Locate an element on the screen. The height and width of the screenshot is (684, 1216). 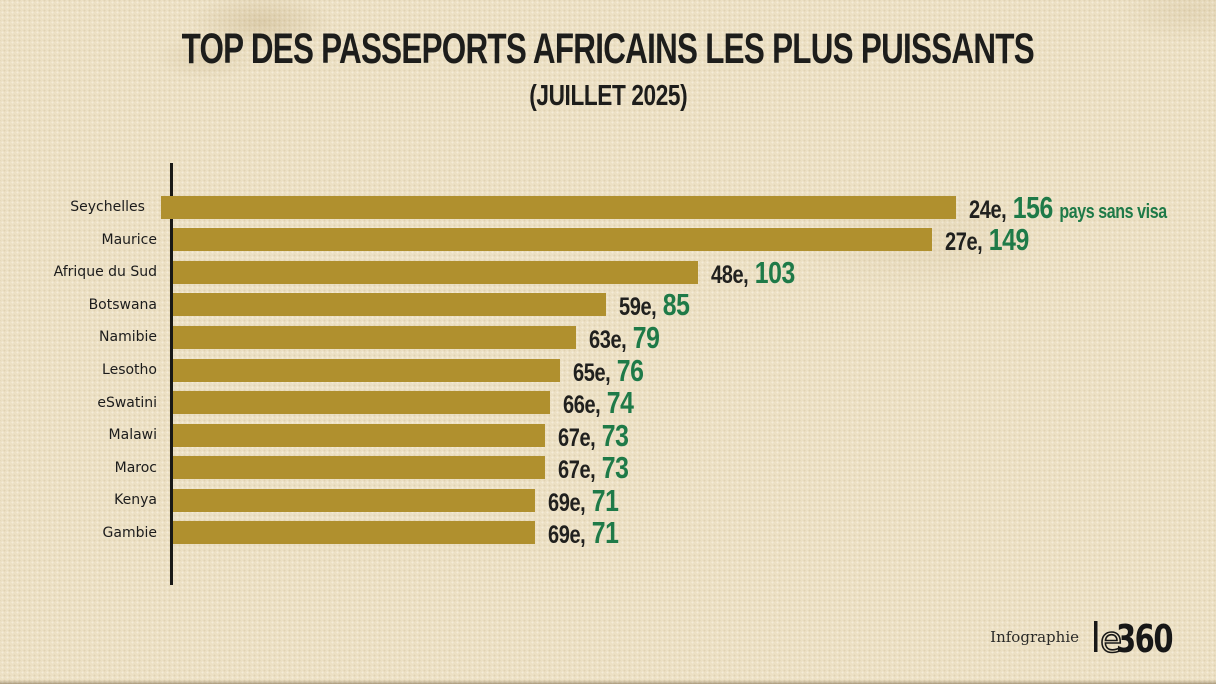
rank-label: 63e, is located at coordinates (607, 339).